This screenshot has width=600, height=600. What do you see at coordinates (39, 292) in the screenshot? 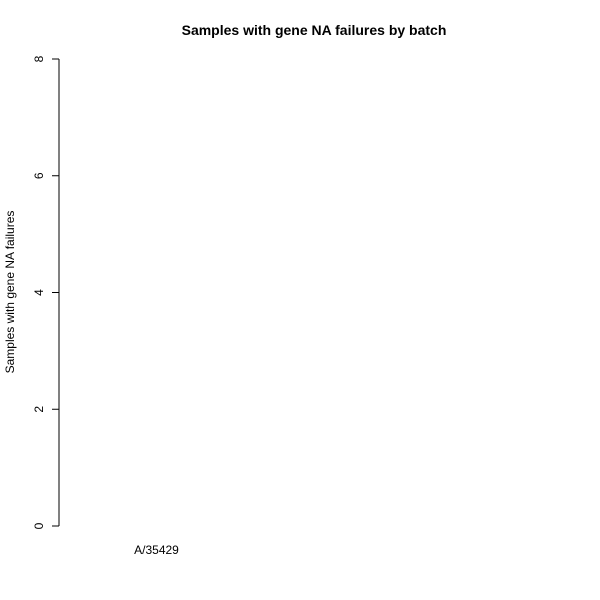
I see `y-tick-label: 4` at bounding box center [39, 292].